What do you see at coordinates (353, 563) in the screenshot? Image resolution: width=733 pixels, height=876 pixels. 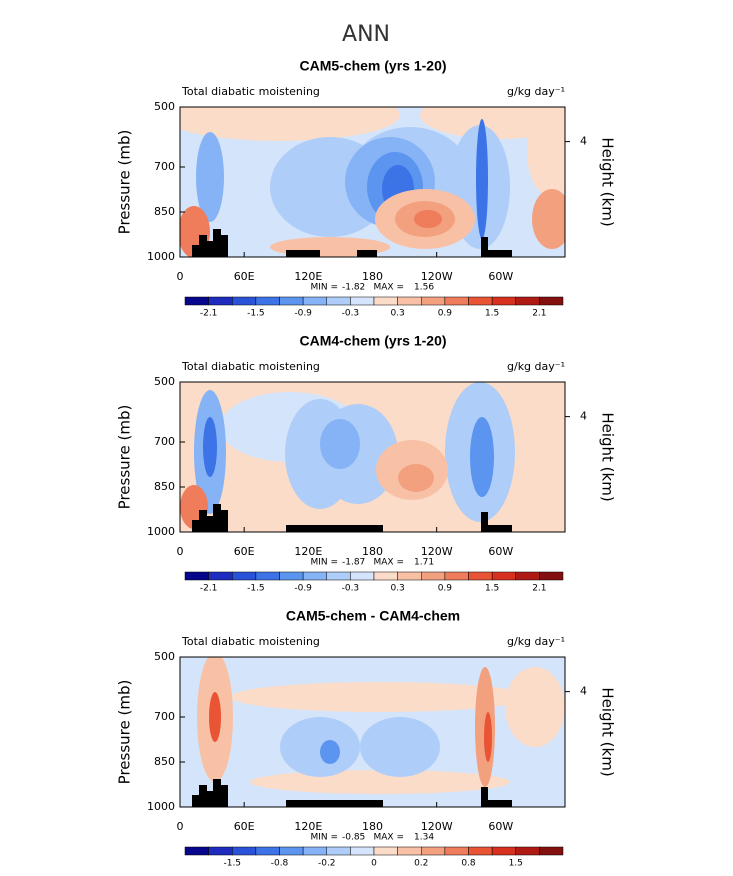 I see `min-value: -1.87` at bounding box center [353, 563].